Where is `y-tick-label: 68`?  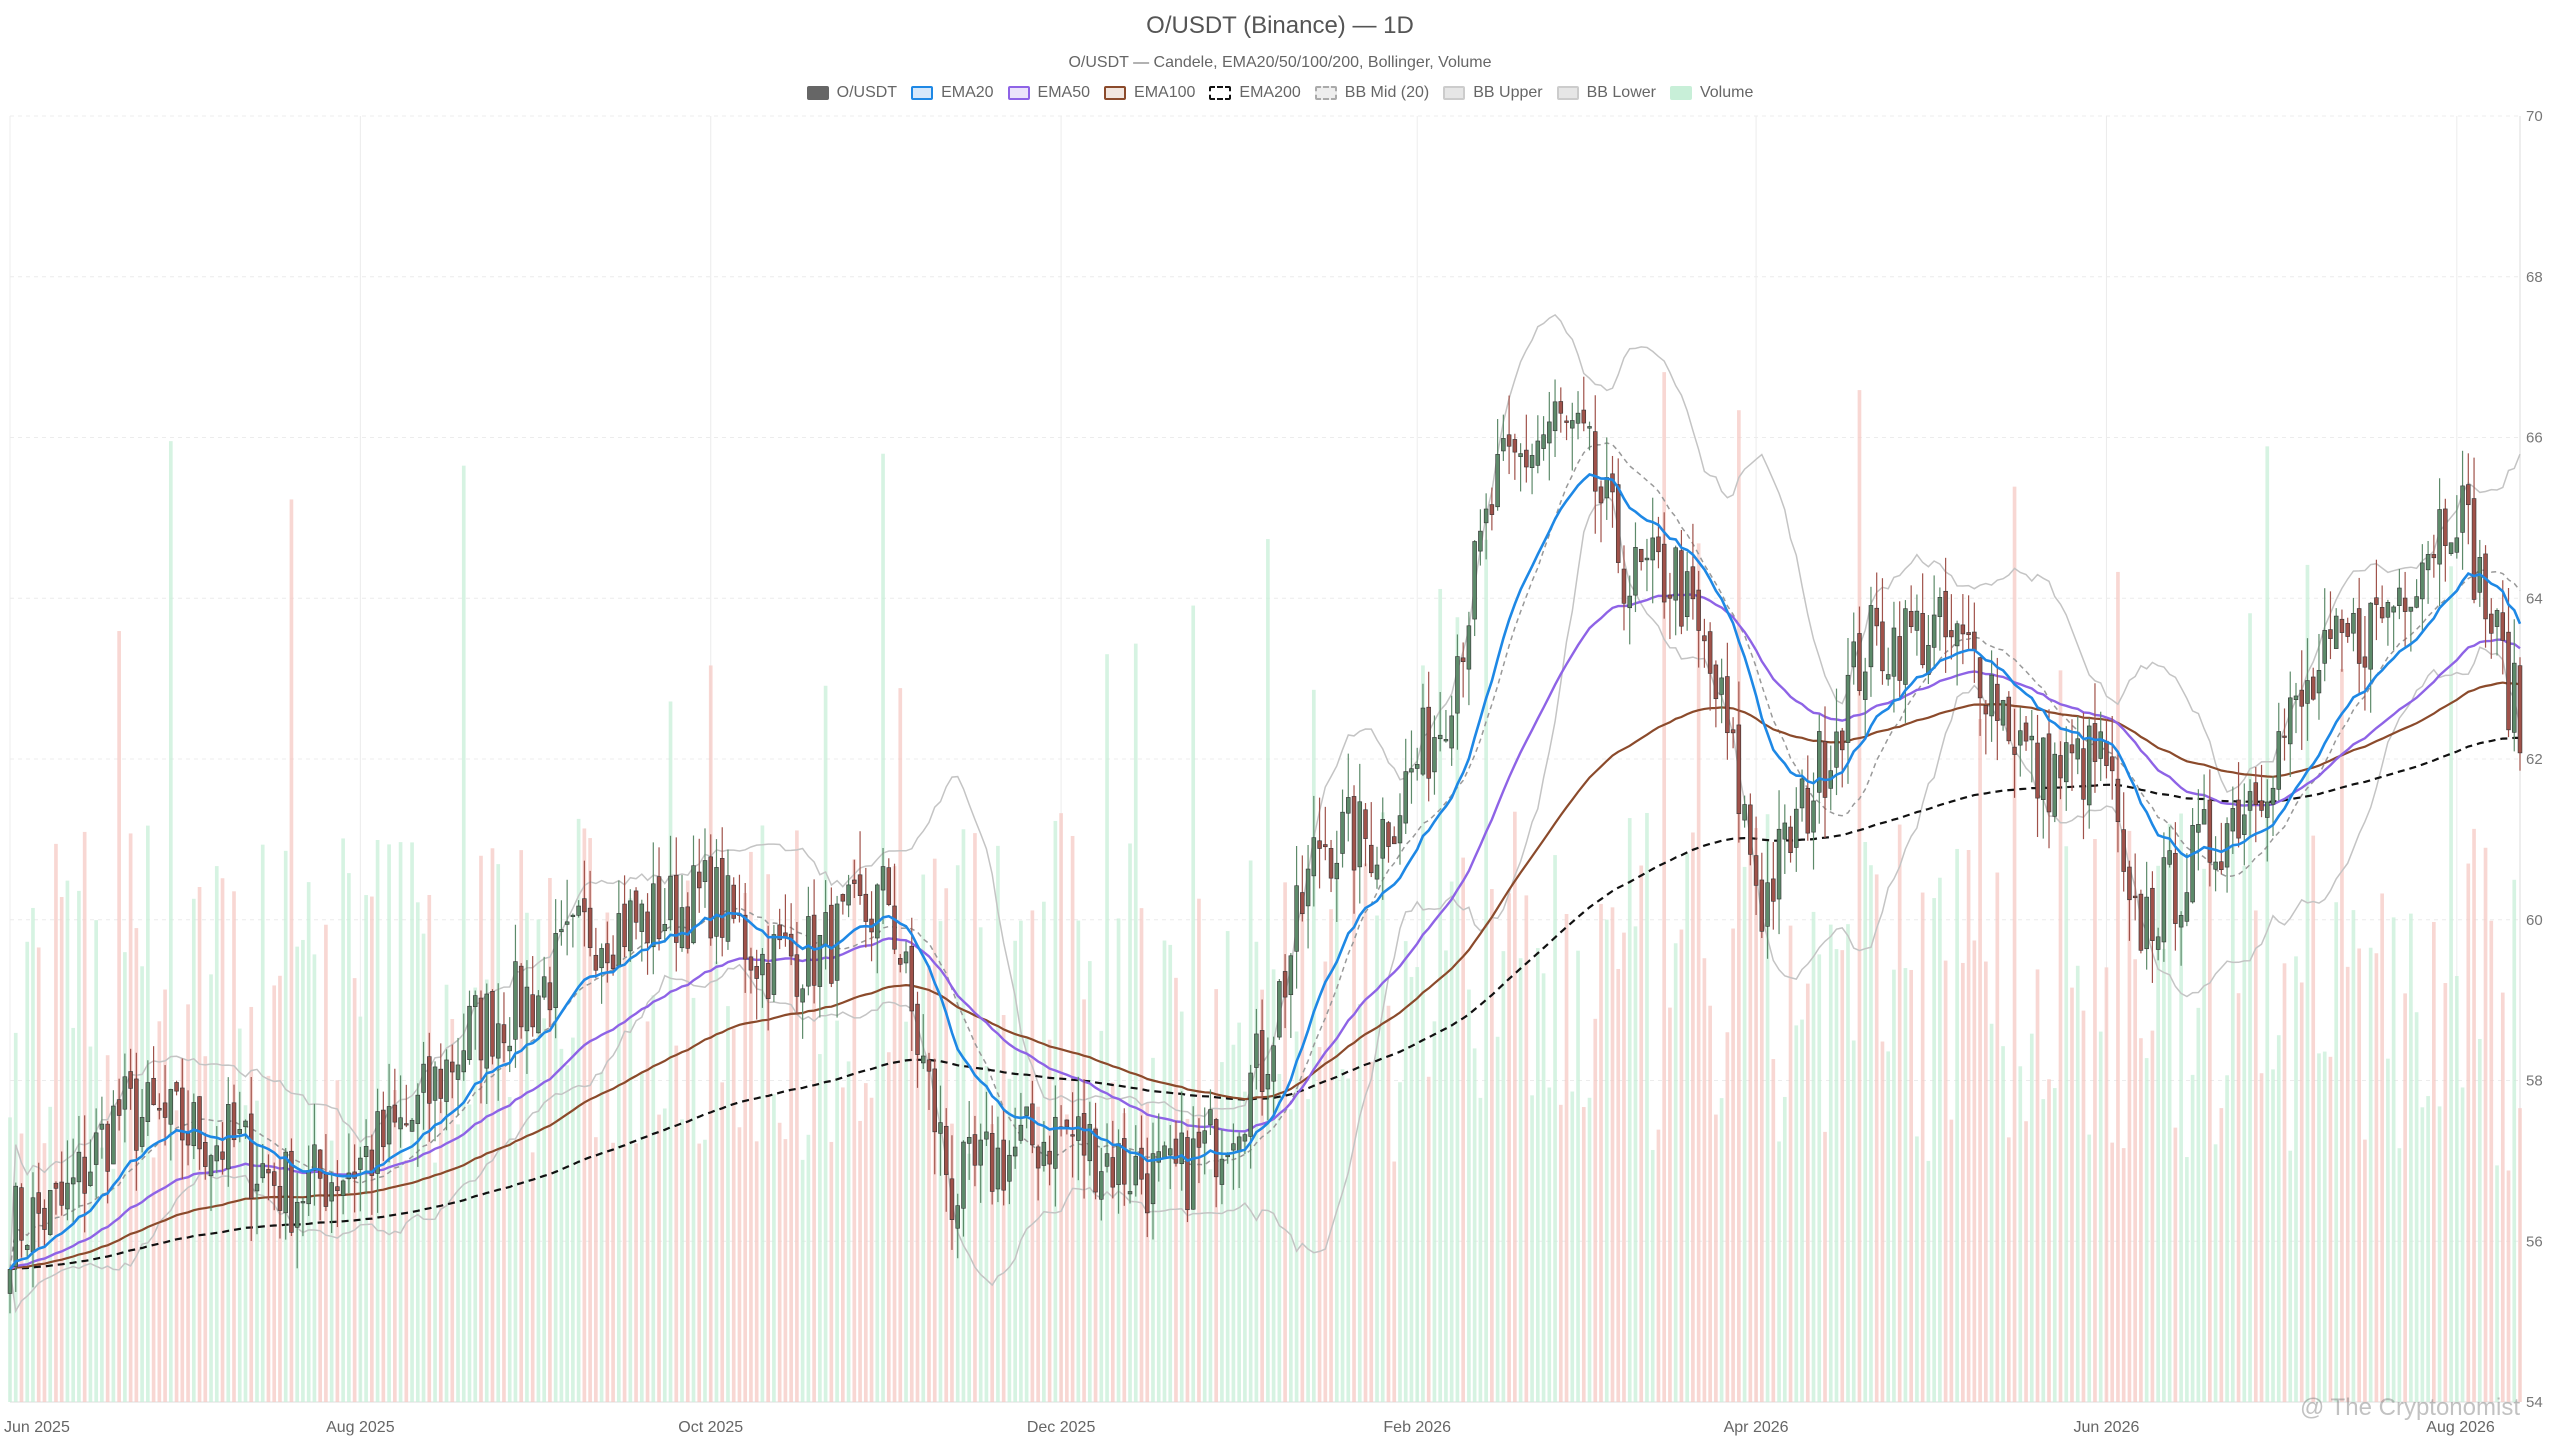
y-tick-label: 68 is located at coordinates (2534, 277).